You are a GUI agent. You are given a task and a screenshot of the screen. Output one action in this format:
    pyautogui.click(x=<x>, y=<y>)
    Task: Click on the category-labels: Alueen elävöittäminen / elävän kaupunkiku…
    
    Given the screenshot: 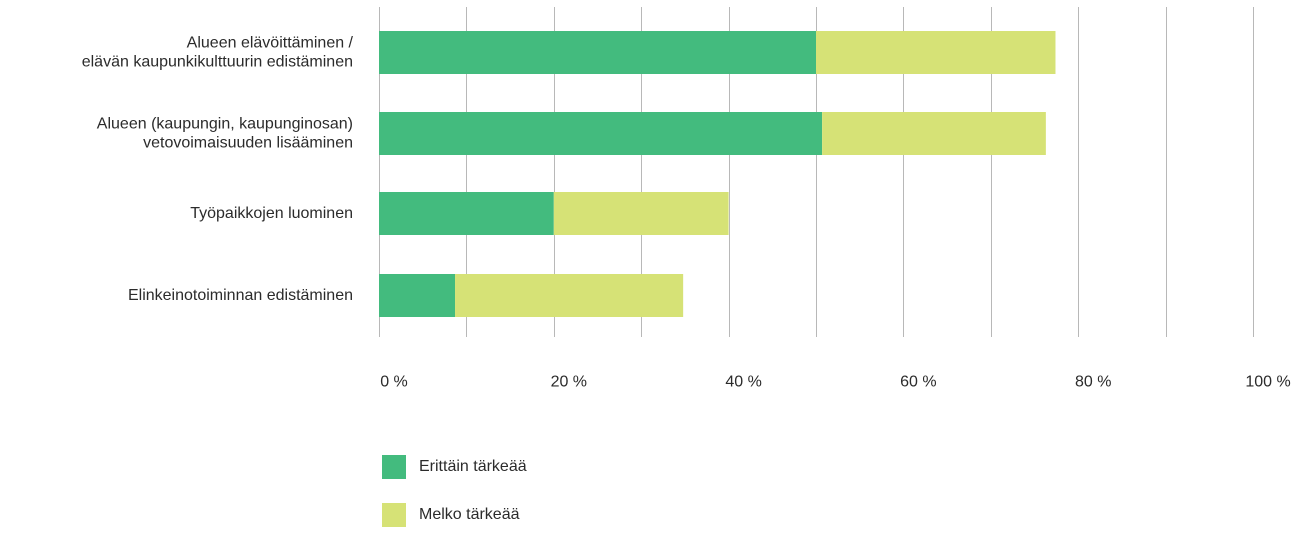 What is the action you would take?
    pyautogui.click(x=218, y=170)
    